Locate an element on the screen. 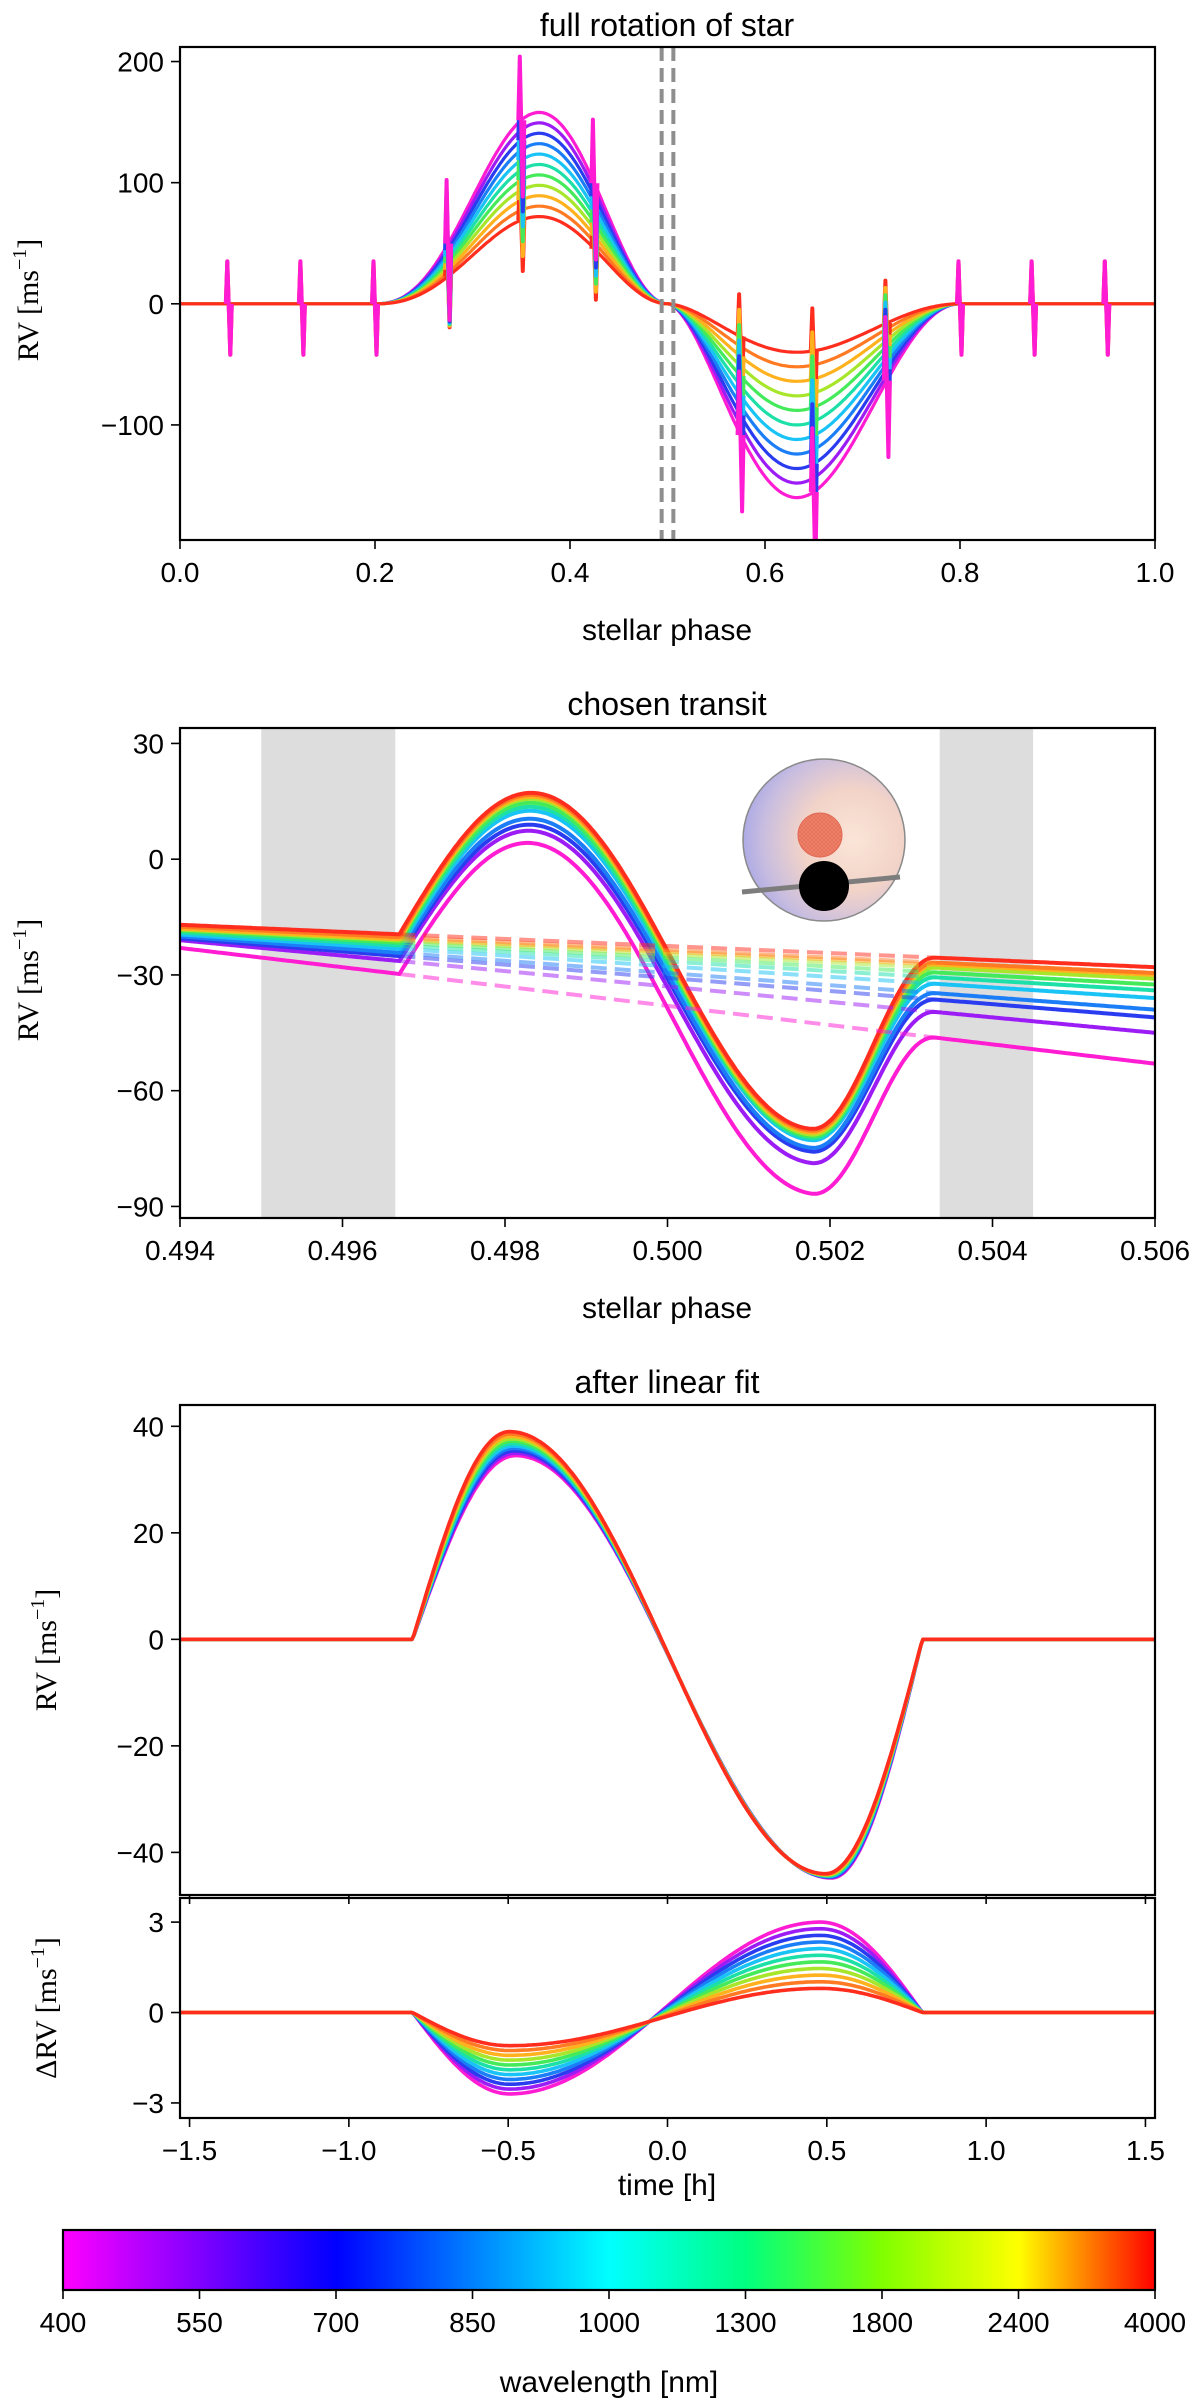  chosen-transit-x-ticks: 0.494 0.496 0.498 0.500 0.502 0.504 0.506 is located at coordinates (667, 1242).